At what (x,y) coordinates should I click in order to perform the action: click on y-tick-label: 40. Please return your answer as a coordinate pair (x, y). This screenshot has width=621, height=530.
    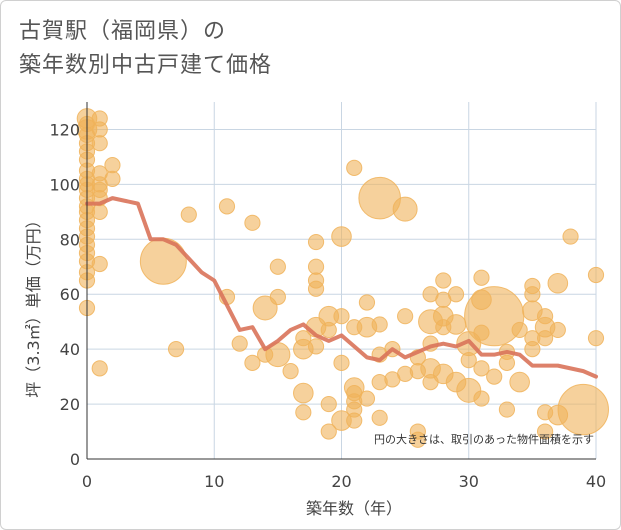
    Looking at the image, I should click on (70, 349).